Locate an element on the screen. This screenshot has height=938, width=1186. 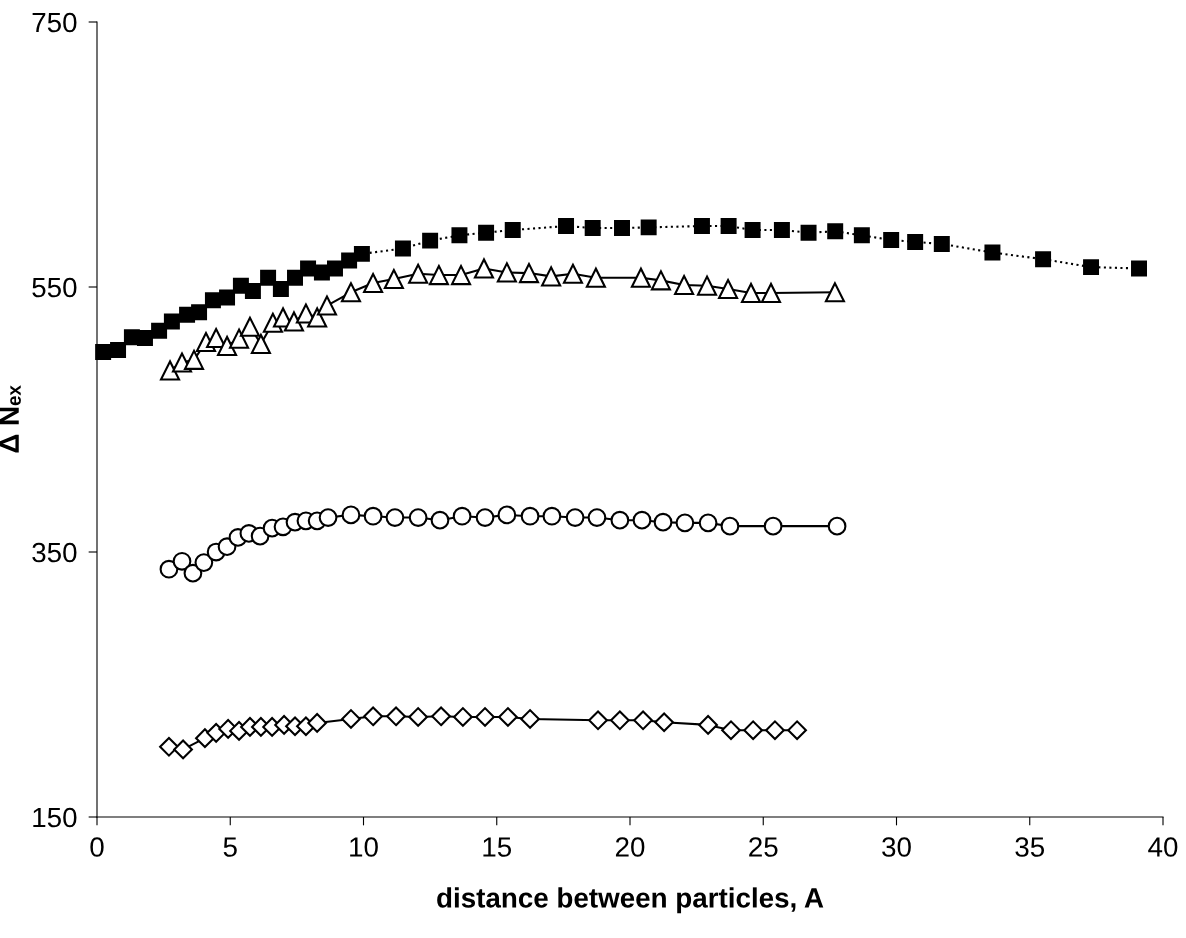
y-tick-label: 750 is located at coordinates (54, 22).